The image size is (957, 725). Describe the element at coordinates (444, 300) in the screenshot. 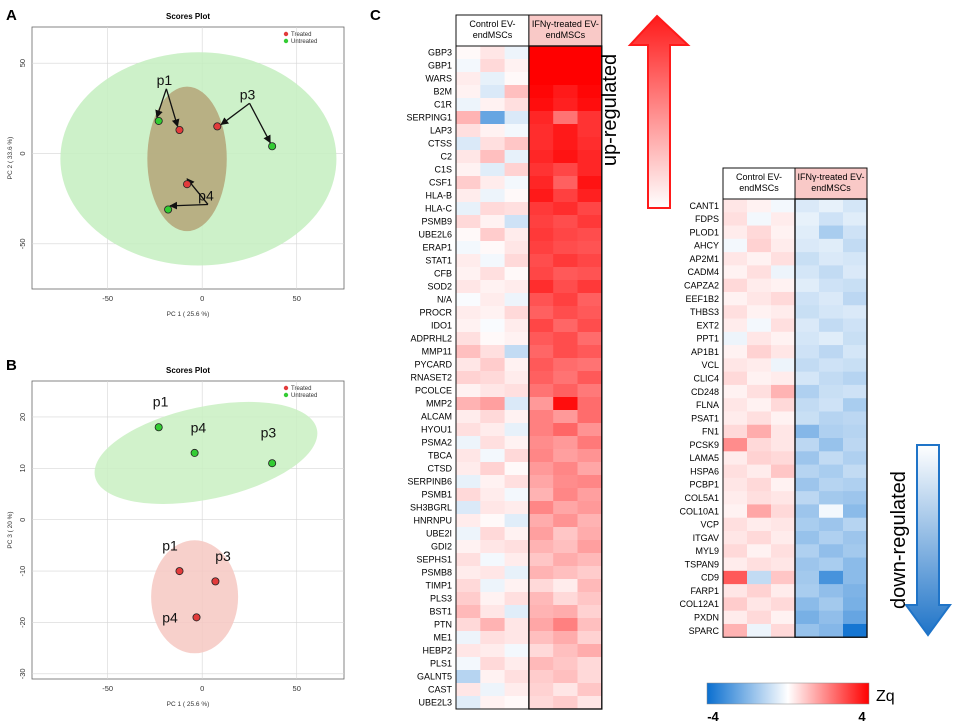

I see `row-label: N/A` at that location.